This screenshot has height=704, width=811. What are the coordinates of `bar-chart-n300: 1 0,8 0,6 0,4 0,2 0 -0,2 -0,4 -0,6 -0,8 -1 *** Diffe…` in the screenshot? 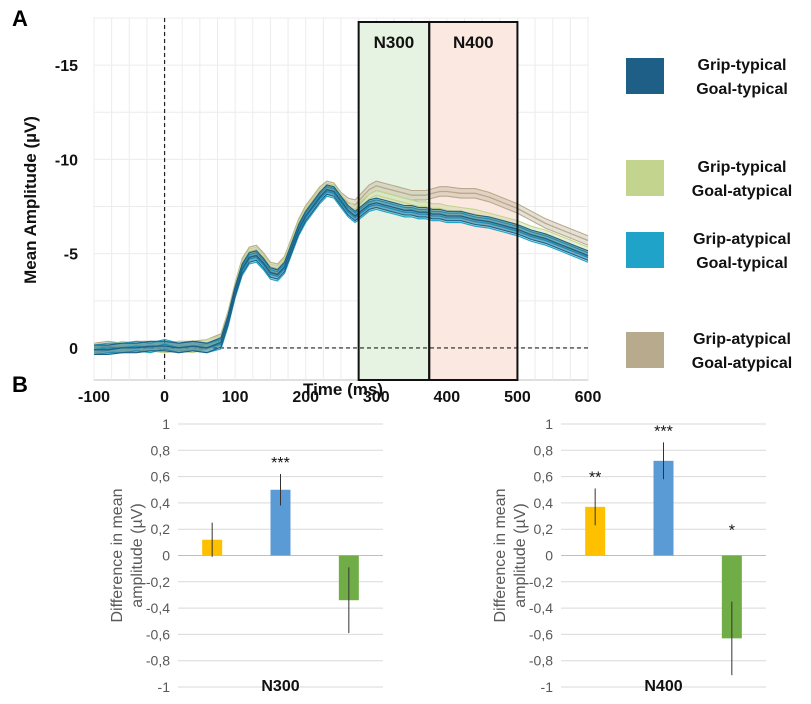 It's located at (246, 555).